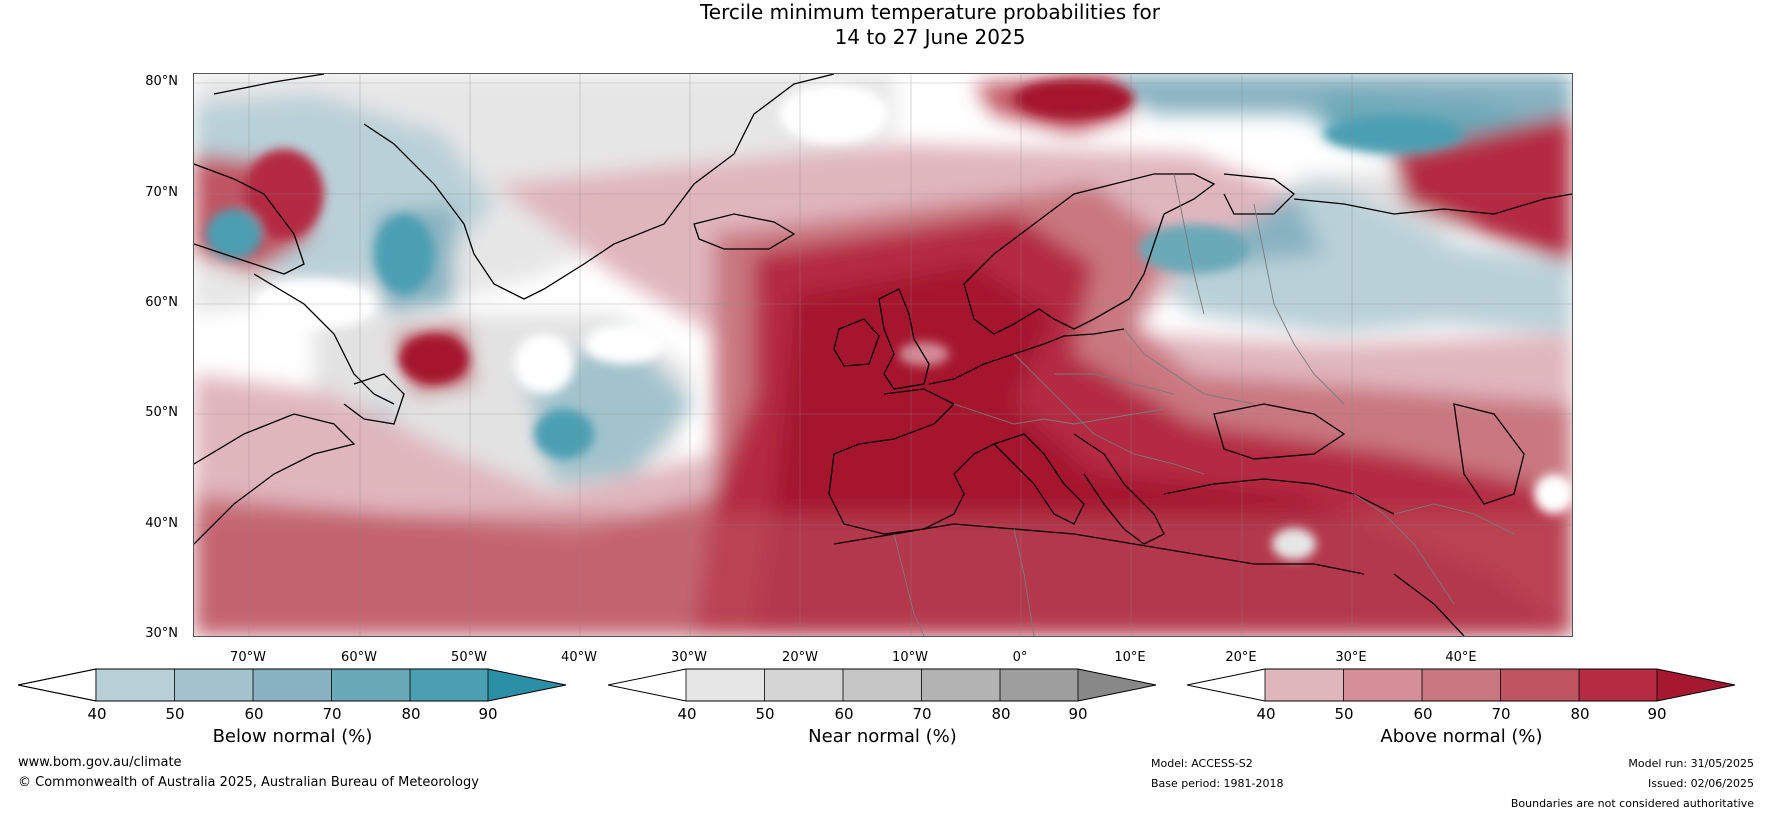  Describe the element at coordinates (161, 633) in the screenshot. I see `lat-label-30n: 30°N` at that location.